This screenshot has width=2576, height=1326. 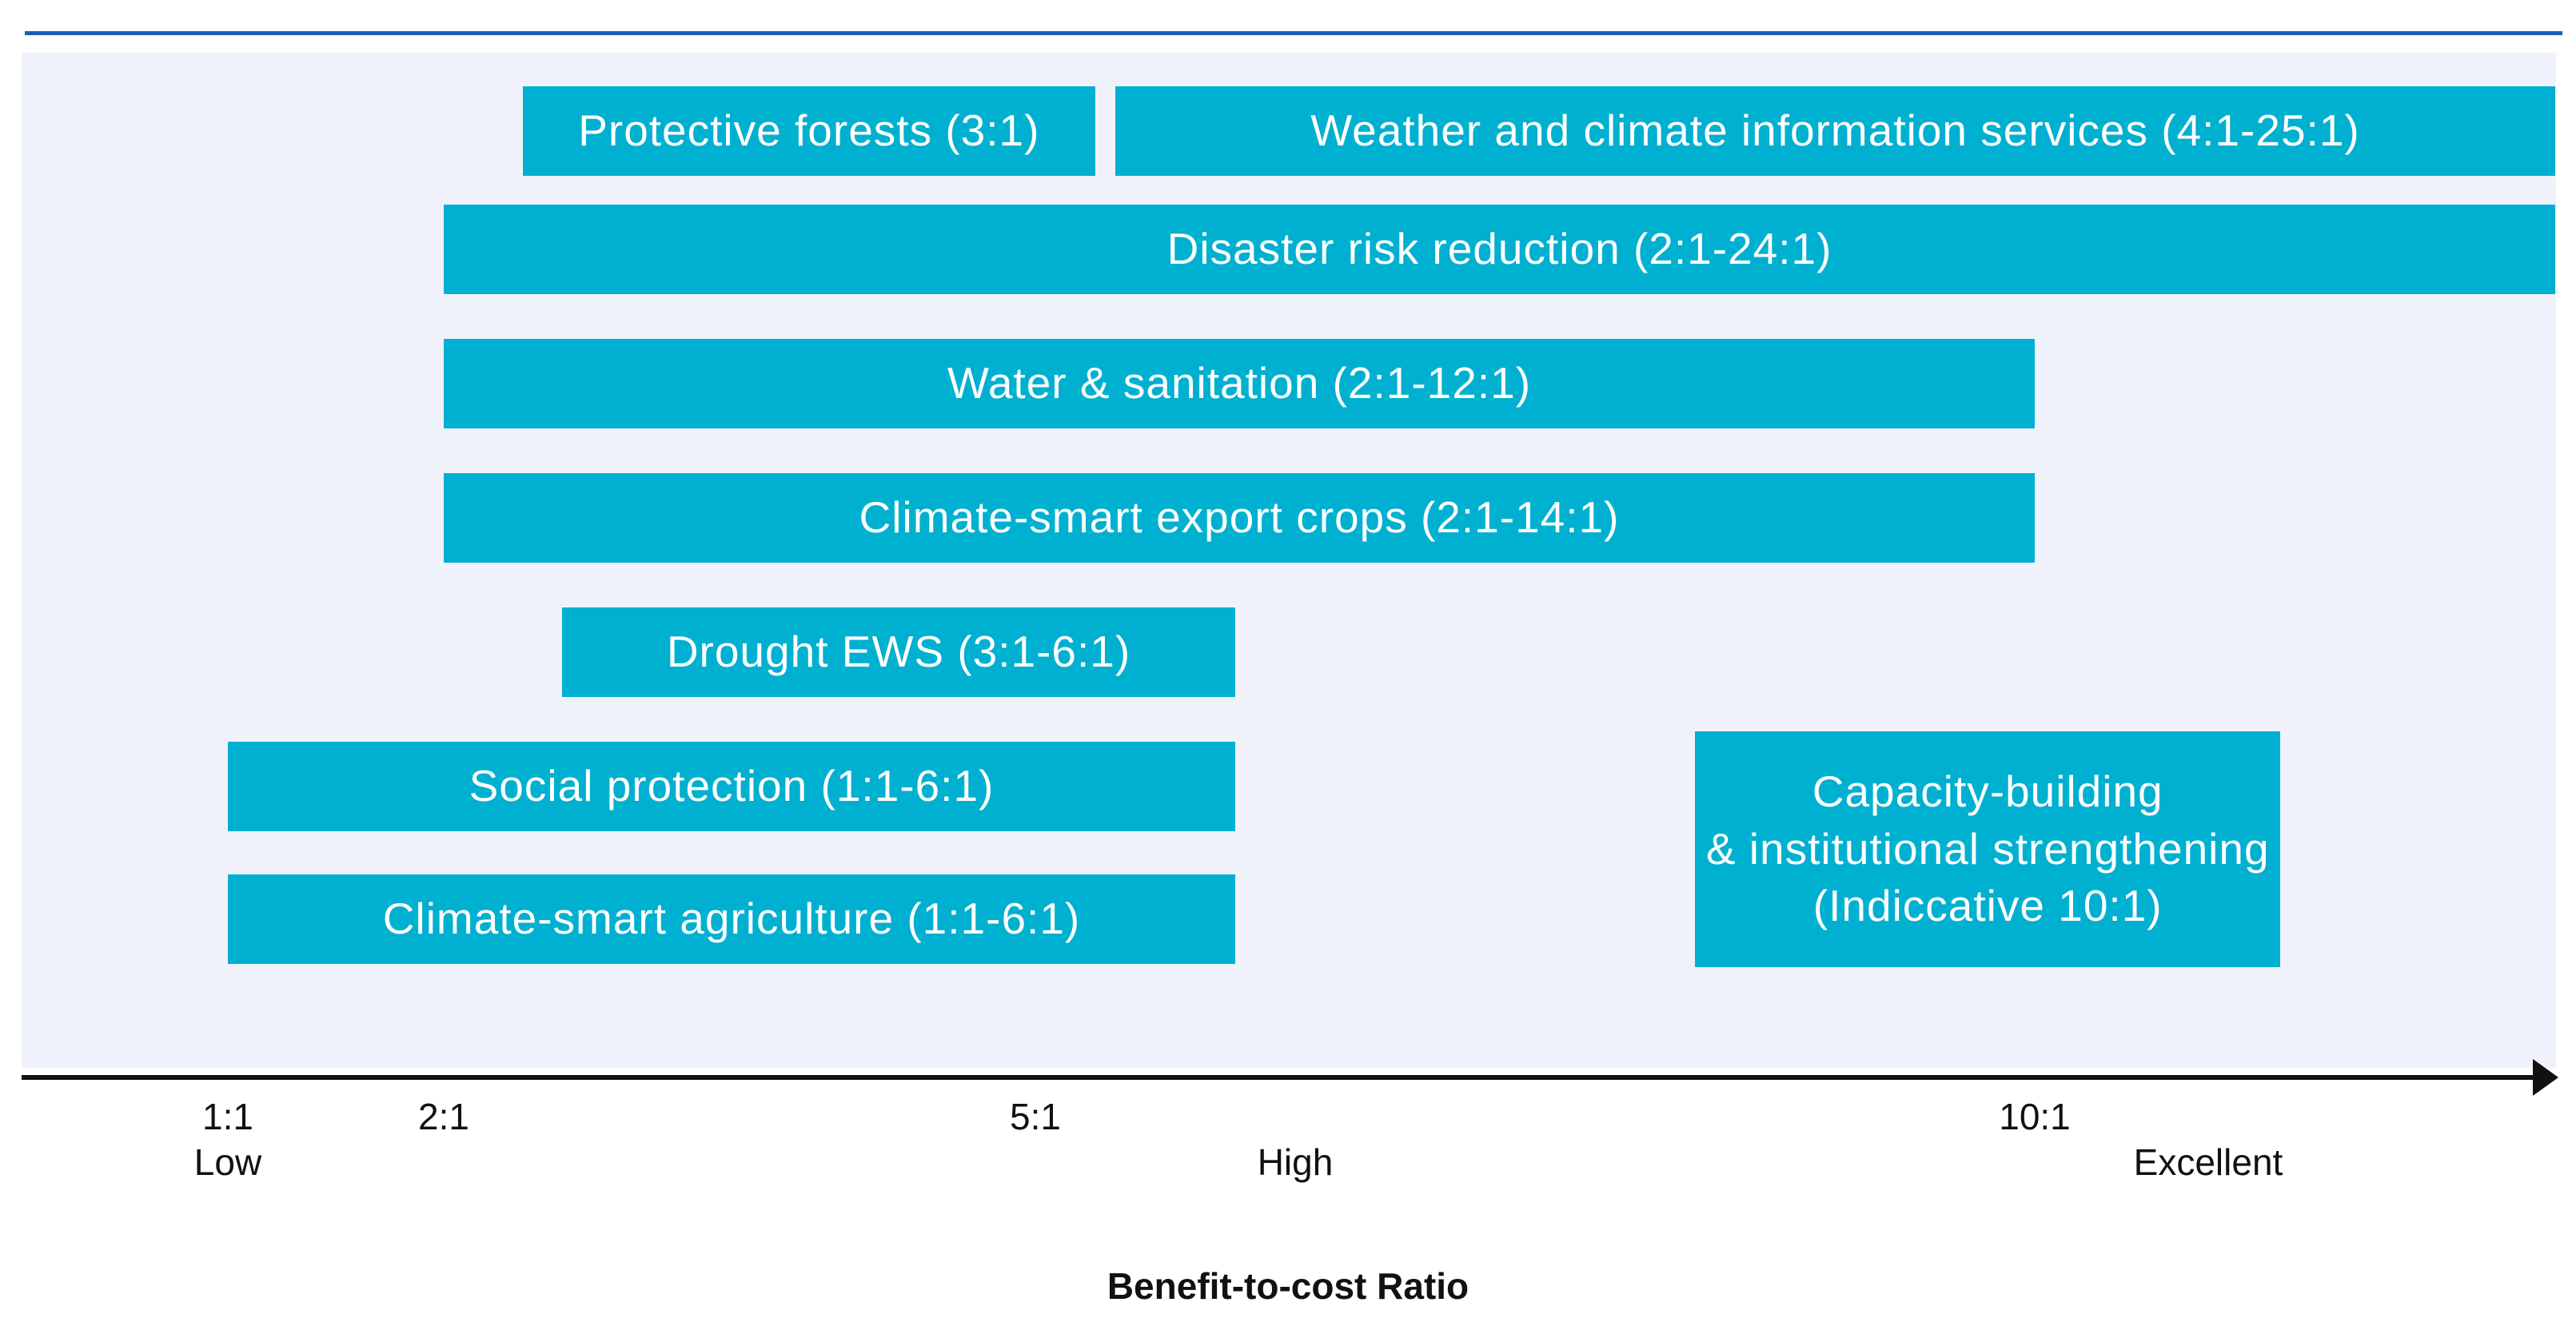 What do you see at coordinates (2035, 1116) in the screenshot?
I see `tick-label-10-1: 10:1` at bounding box center [2035, 1116].